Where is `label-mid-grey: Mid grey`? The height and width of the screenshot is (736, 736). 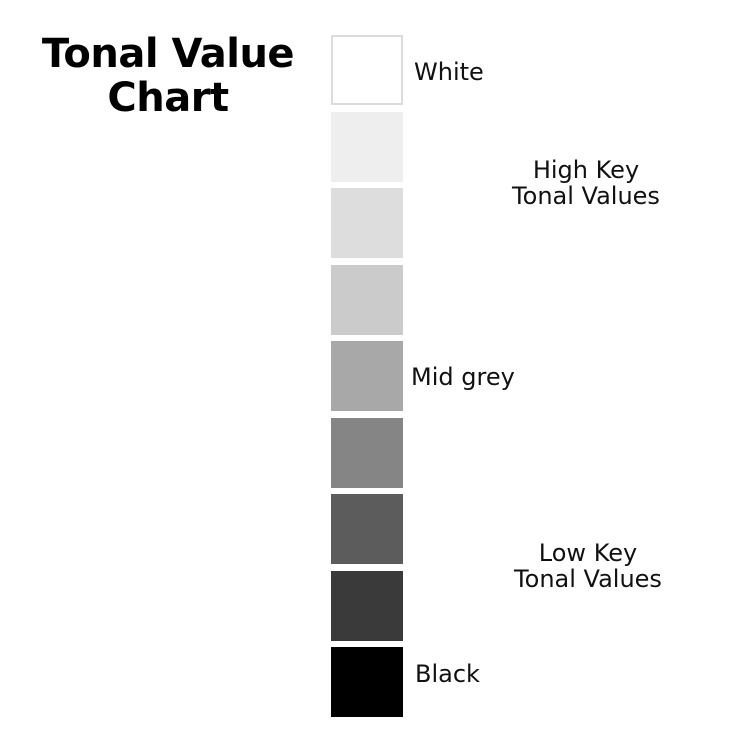
label-mid-grey: Mid grey is located at coordinates (463, 377).